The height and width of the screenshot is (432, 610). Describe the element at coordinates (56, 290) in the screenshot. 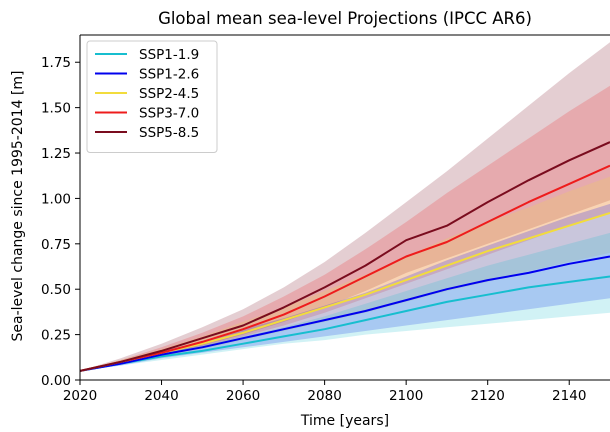

I see `y-tick-label: 0.50` at that location.